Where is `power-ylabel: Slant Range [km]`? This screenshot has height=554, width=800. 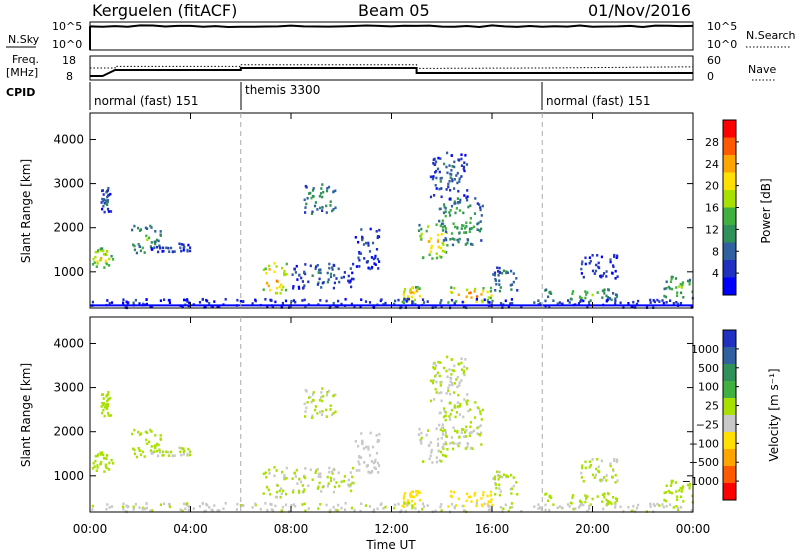 power-ylabel: Slant Range [km] is located at coordinates (26, 211).